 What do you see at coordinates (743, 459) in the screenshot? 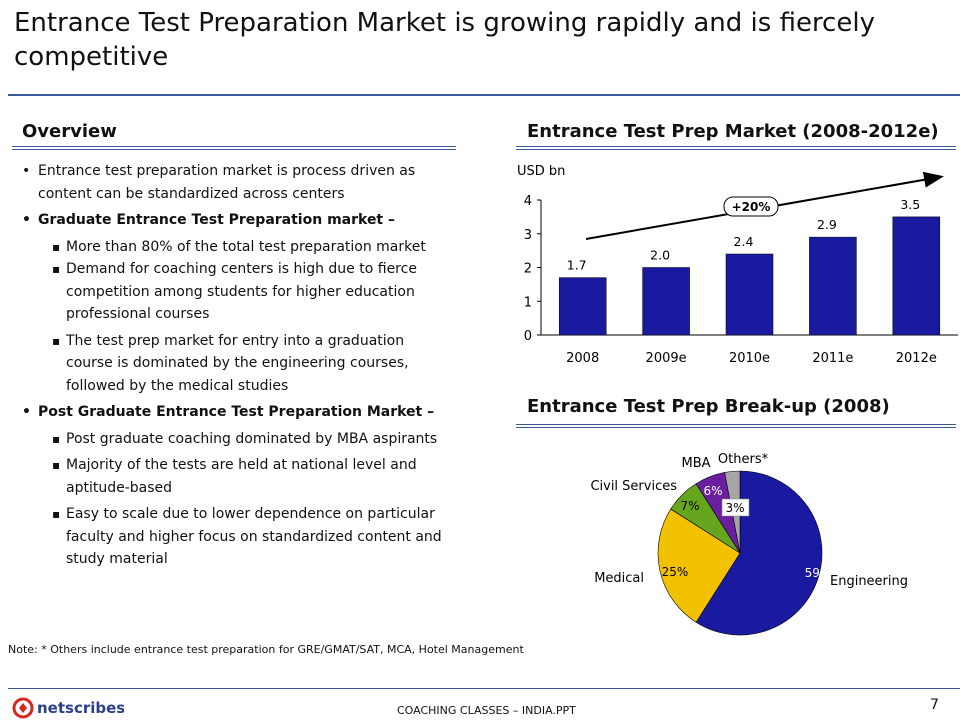
I see `pie-category-label: Others*` at bounding box center [743, 459].